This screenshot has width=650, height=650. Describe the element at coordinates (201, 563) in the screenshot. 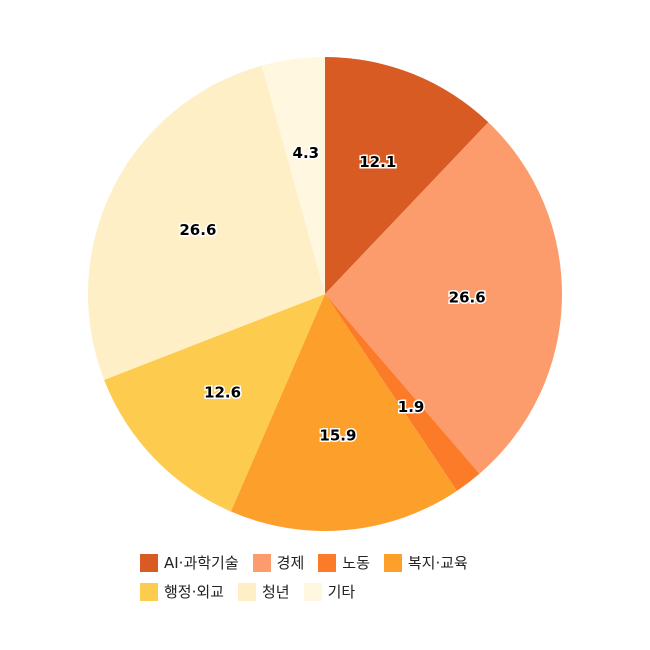

I see `legend-label: AI·과학기술` at that location.